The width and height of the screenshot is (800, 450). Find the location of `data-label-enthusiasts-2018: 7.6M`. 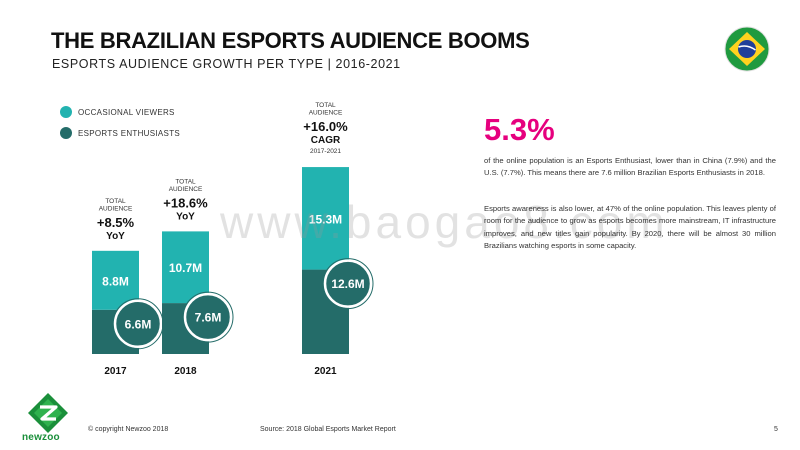

data-label-enthusiasts-2018: 7.6M is located at coordinates (208, 318).